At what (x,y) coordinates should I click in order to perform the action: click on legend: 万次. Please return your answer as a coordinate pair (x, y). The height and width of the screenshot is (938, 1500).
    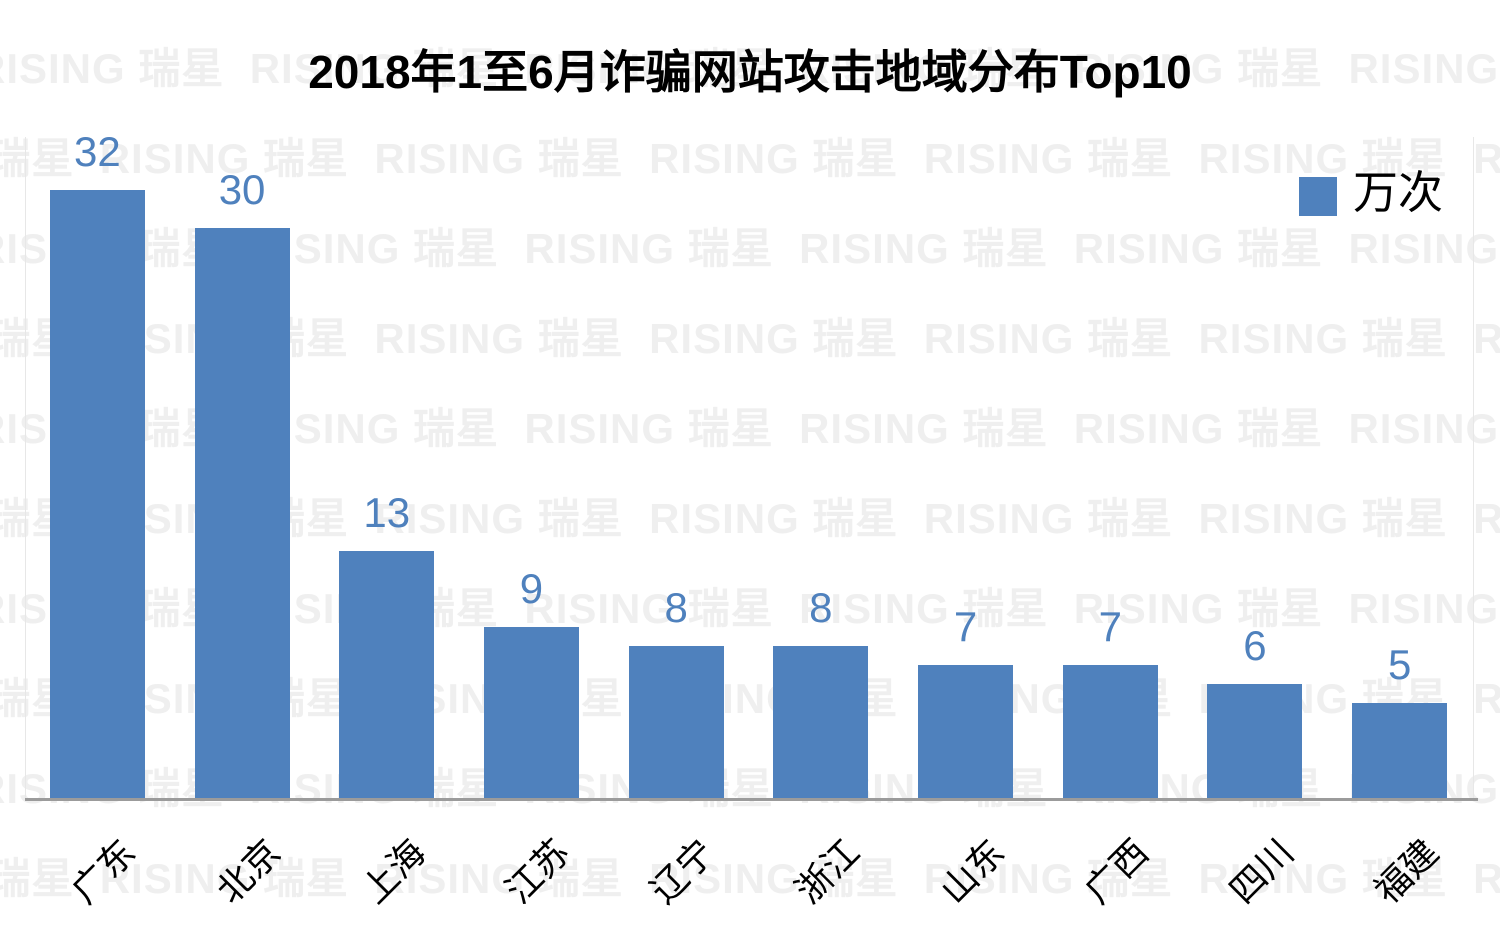
    Looking at the image, I should click on (1371, 193).